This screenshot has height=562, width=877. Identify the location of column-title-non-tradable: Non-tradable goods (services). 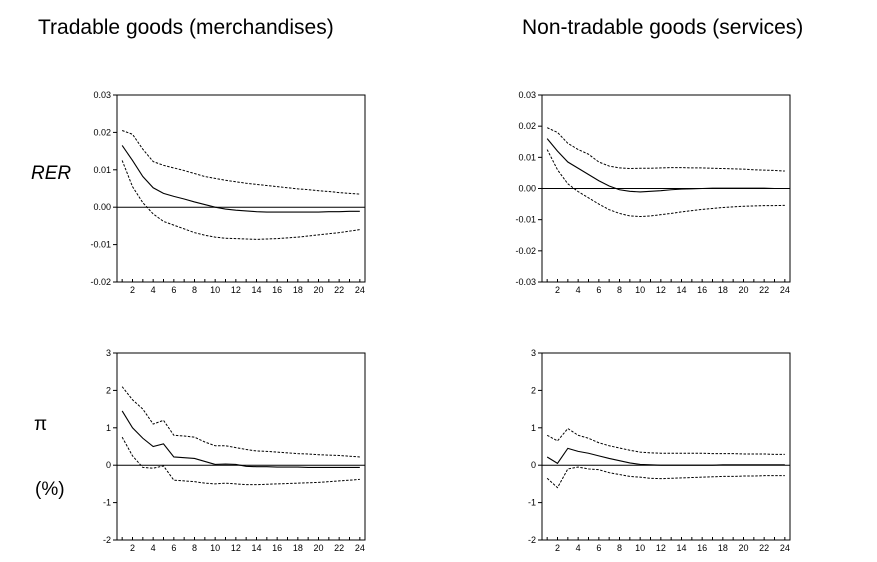
(663, 27).